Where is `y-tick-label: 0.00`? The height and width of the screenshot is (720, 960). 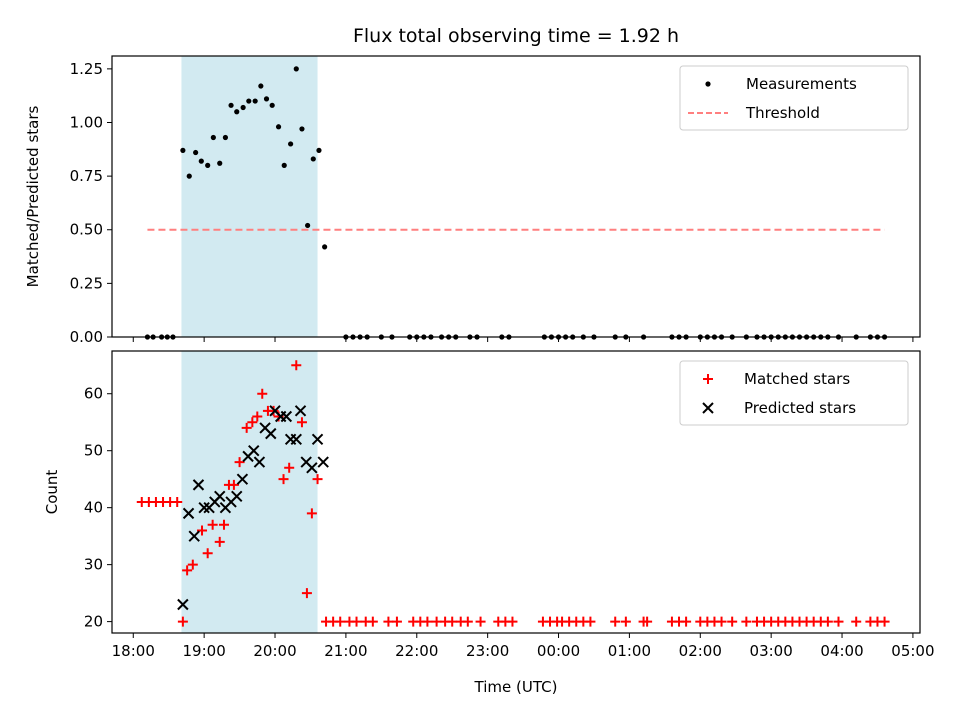
y-tick-label: 0.00 is located at coordinates (86, 337).